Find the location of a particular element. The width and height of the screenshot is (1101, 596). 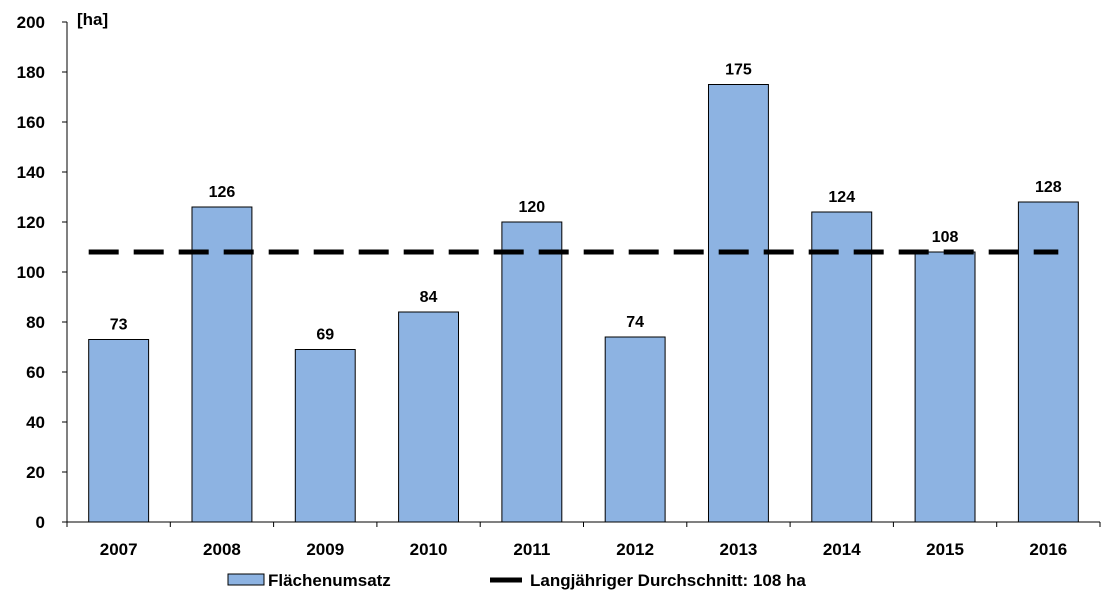

data-label: 175 is located at coordinates (738, 70).